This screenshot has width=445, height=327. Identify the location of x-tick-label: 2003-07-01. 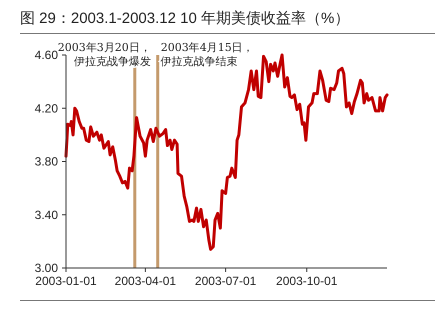
(225, 281).